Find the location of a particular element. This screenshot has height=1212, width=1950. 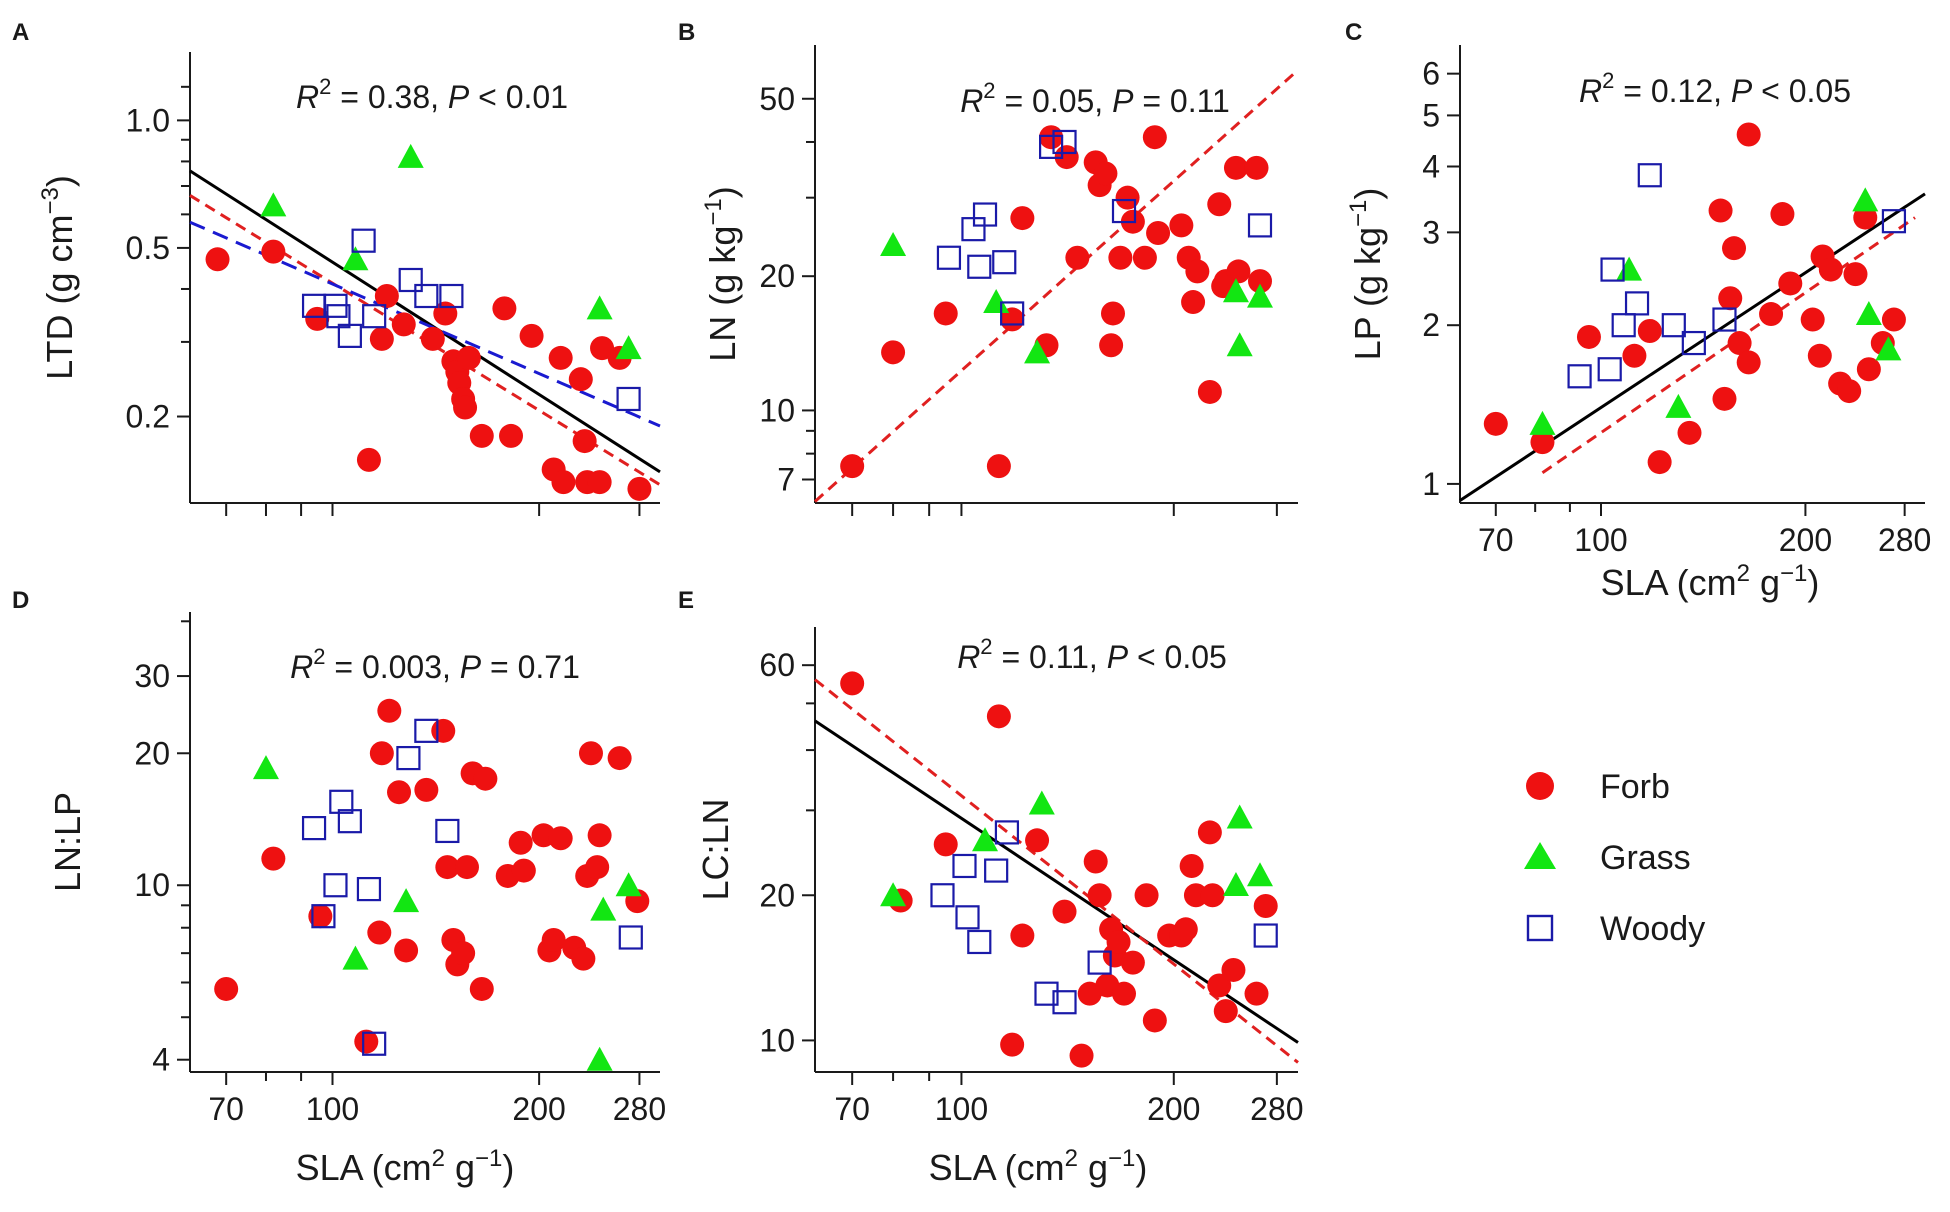

y-axis-title: LN (g kg−1) is located at coordinates (721, 273).